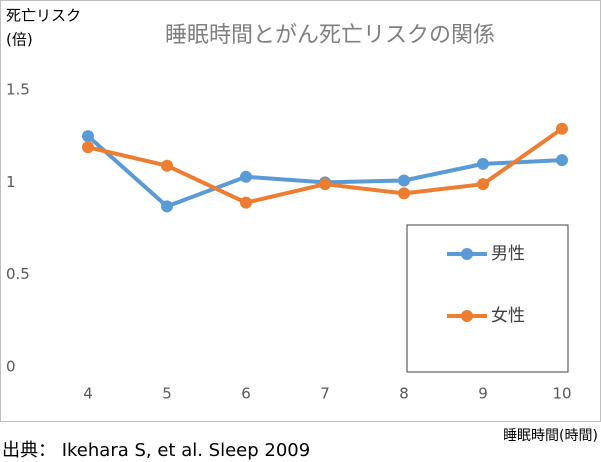 Image resolution: width=601 pixels, height=462 pixels. I want to click on legend-label: 女性, so click(508, 316).